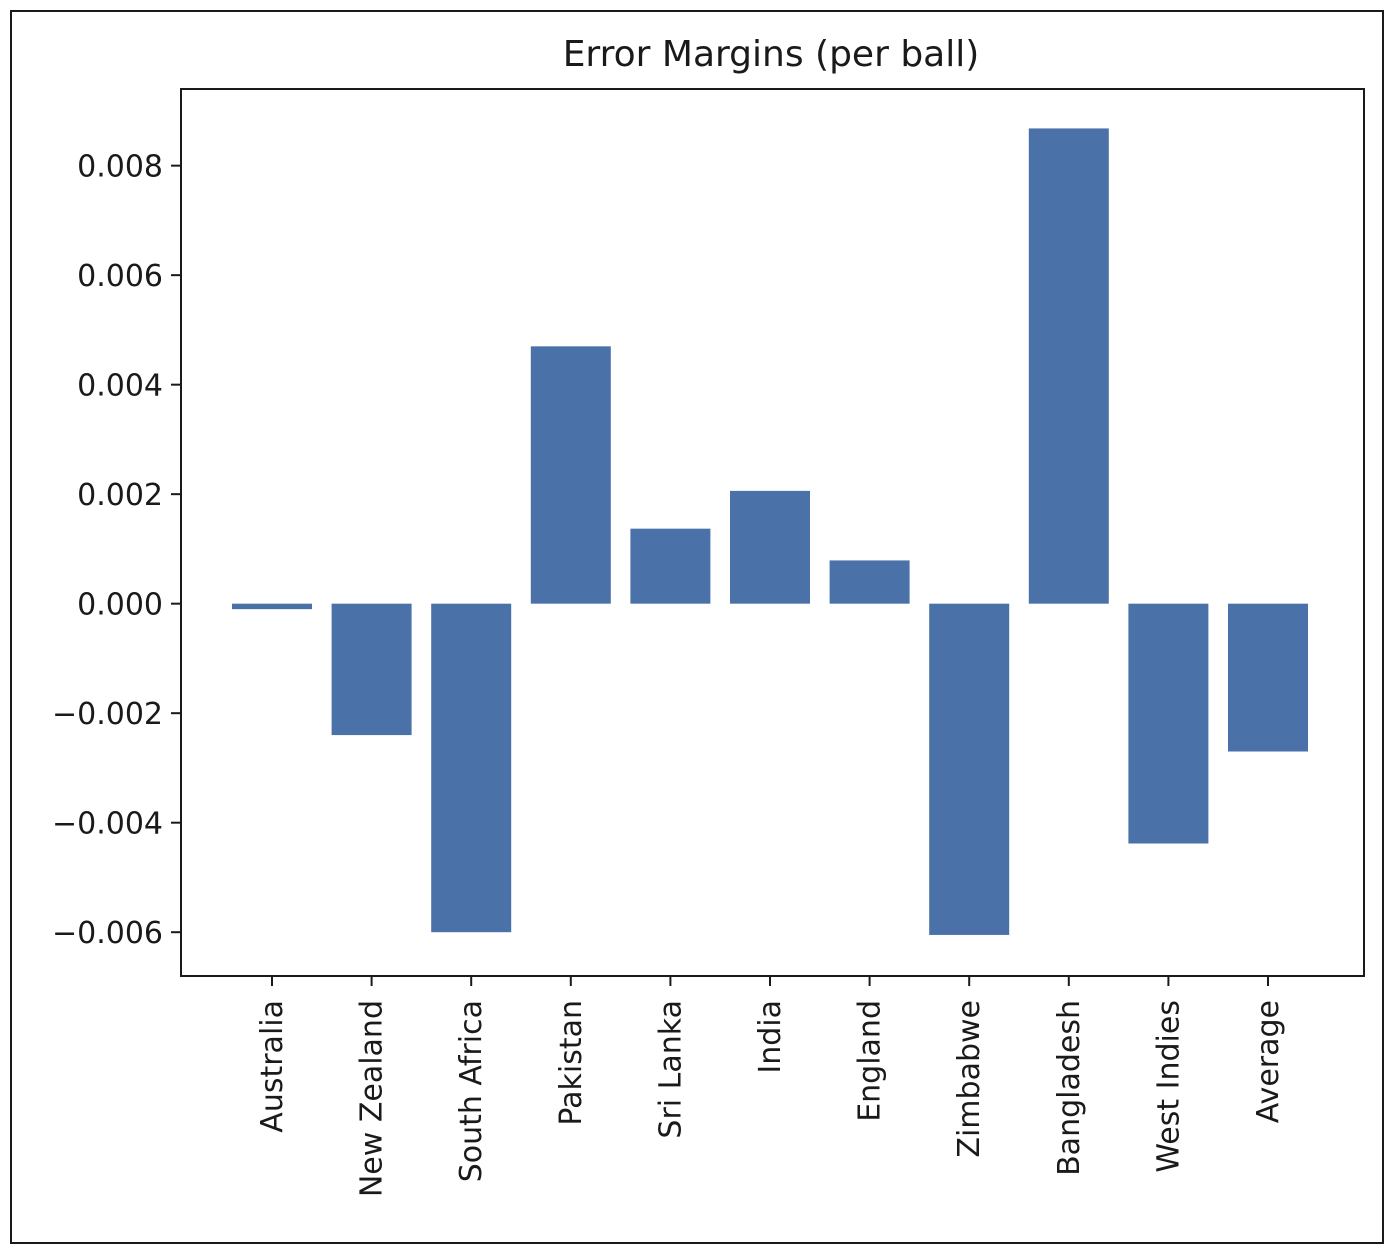  I want to click on y-tick-label: −0.006, so click(107, 933).